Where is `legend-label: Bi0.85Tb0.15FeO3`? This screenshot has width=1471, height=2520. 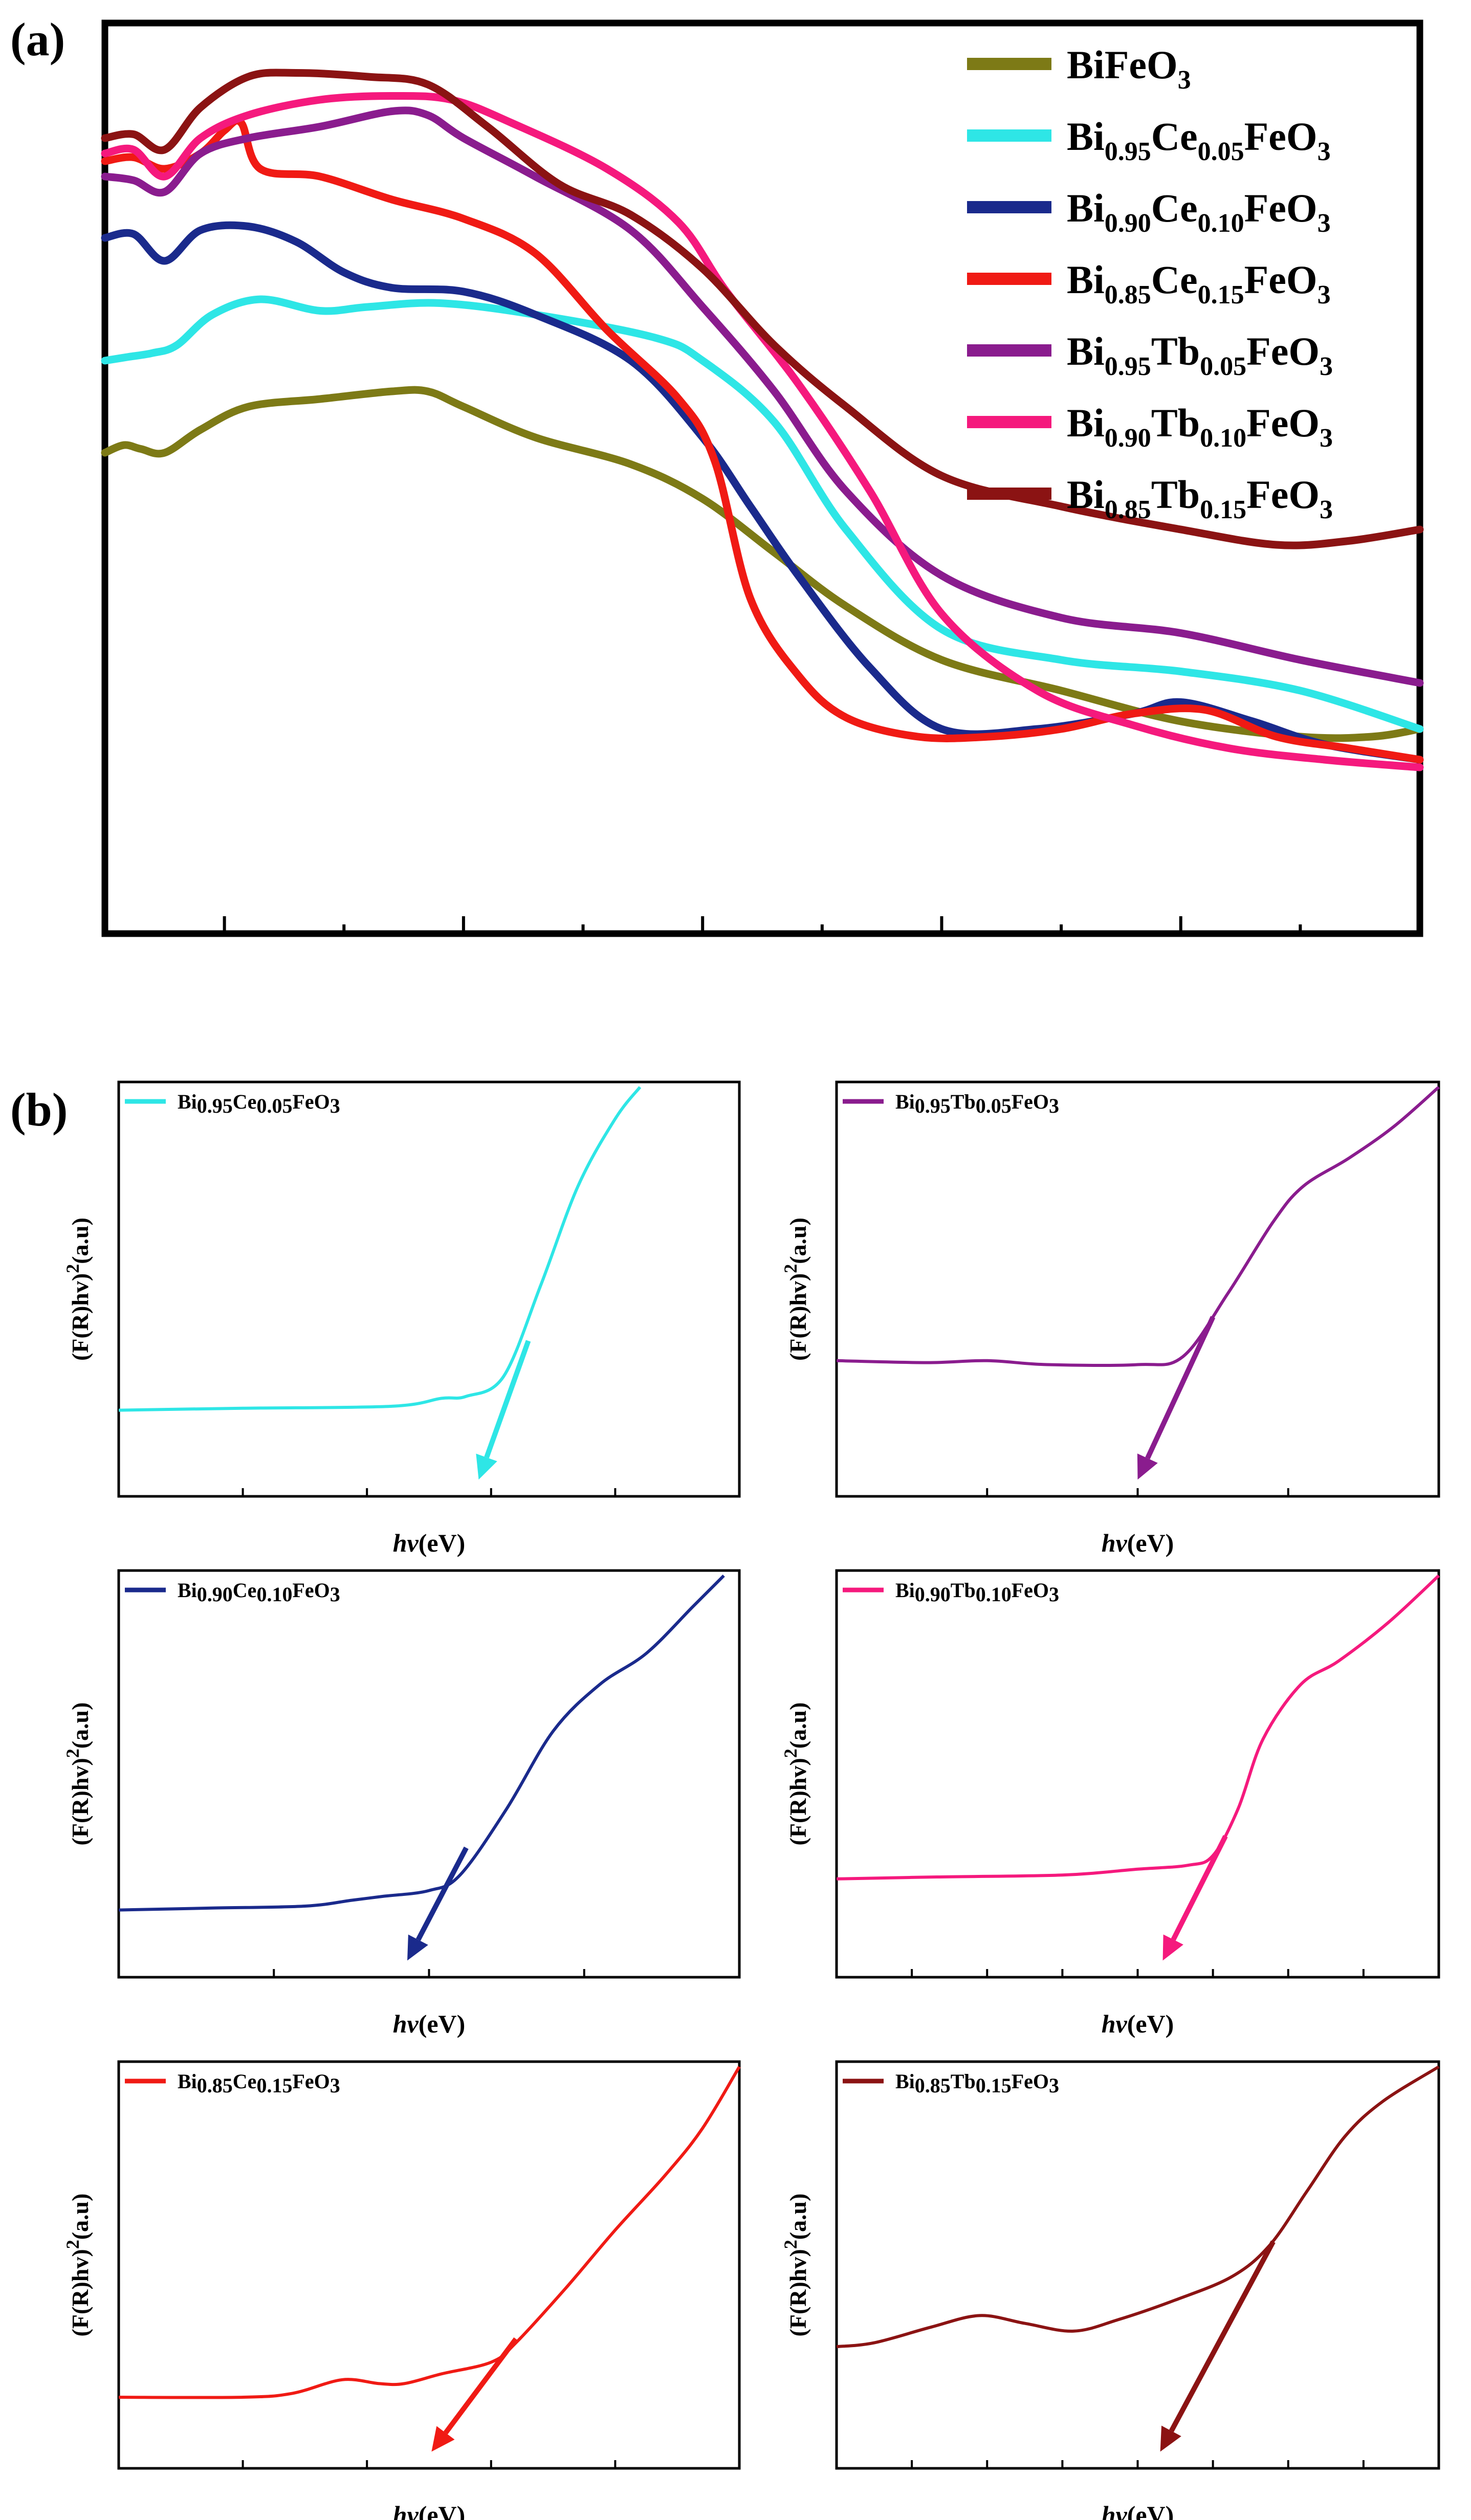 legend-label: Bi0.85Tb0.15FeO3 is located at coordinates (1200, 498).